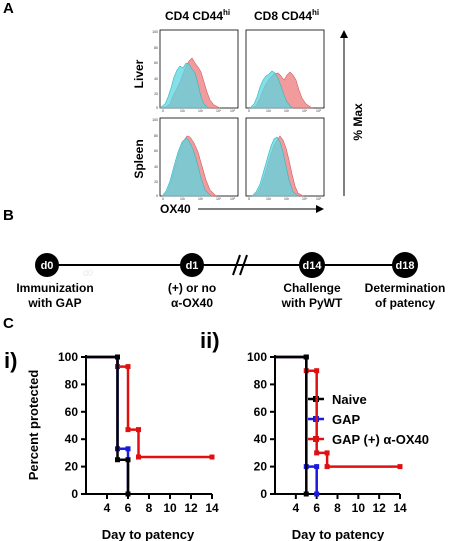 The width and height of the screenshot is (457, 541). What do you see at coordinates (157, 196) in the screenshot?
I see `ytick-0-b: 0` at bounding box center [157, 196].